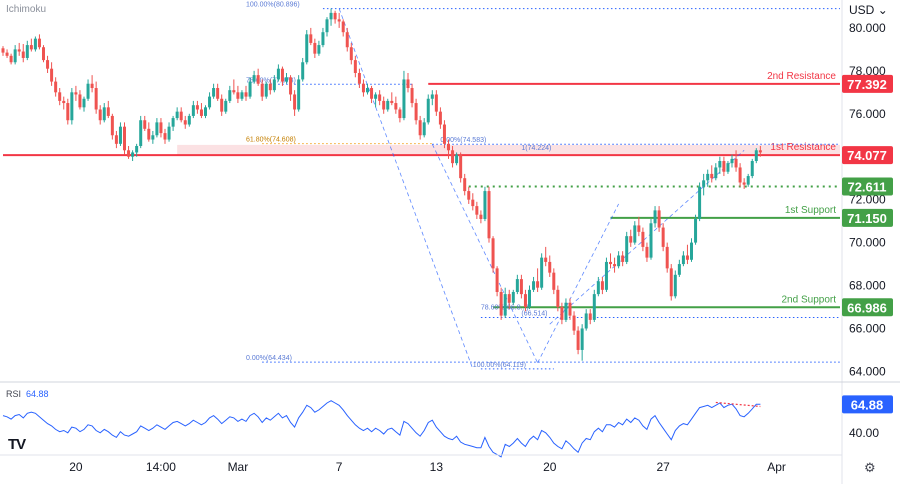 The image size is (900, 489). I want to click on level-label: 2nd Support, so click(809, 299).